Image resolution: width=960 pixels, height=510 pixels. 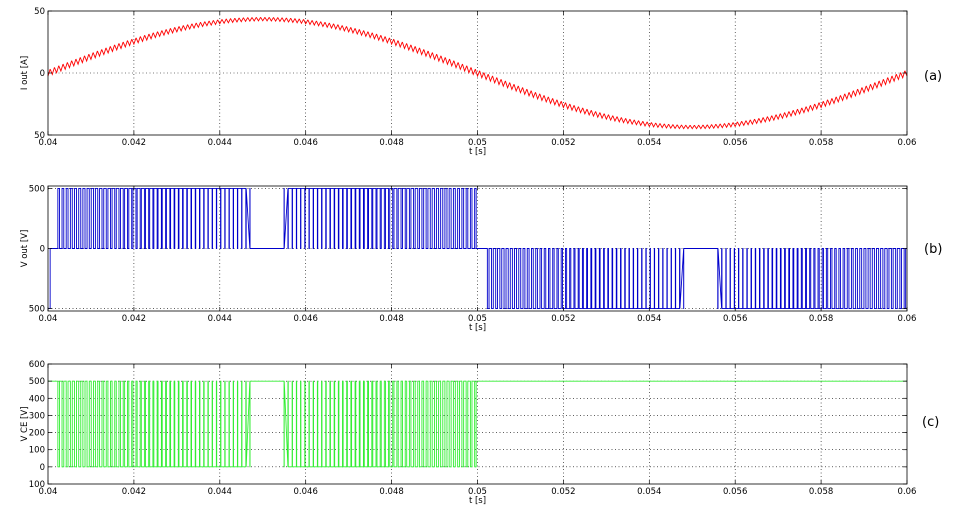 What do you see at coordinates (933, 76) in the screenshot?
I see `panel-label: (a)` at bounding box center [933, 76].